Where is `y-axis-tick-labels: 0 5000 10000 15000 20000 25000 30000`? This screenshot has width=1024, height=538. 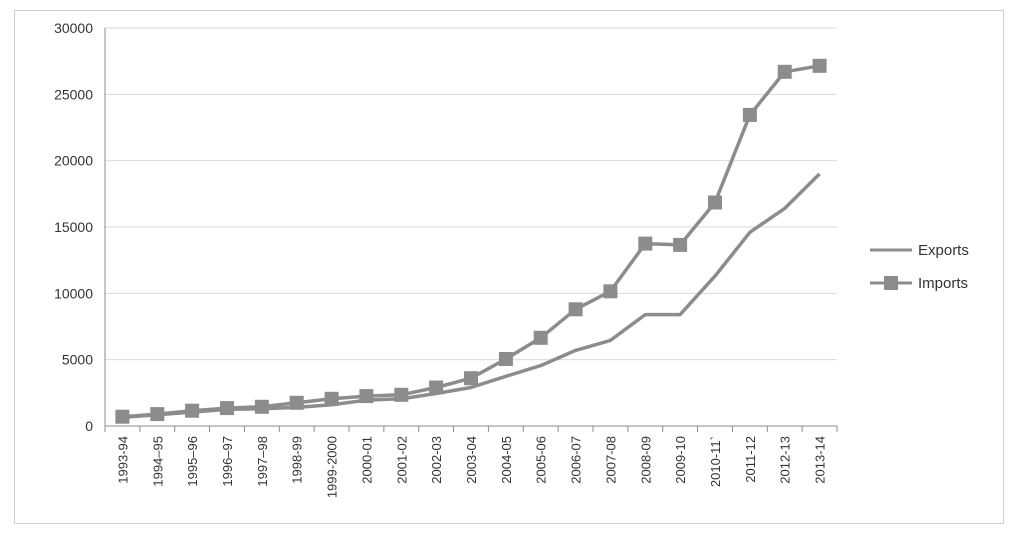 y-axis-tick-labels: 0 5000 10000 15000 20000 25000 30000 is located at coordinates (73, 227).